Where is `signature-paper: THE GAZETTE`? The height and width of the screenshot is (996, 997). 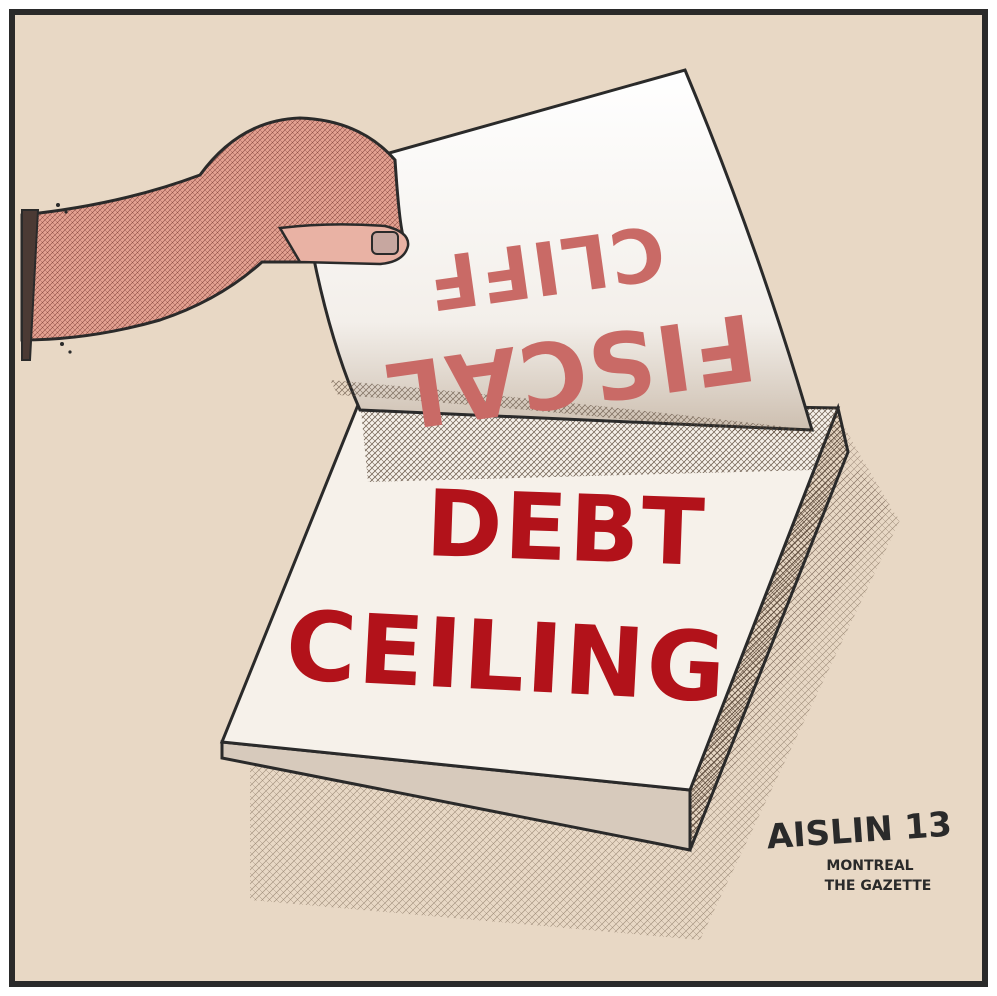 signature-paper: THE GAZETTE is located at coordinates (878, 886).